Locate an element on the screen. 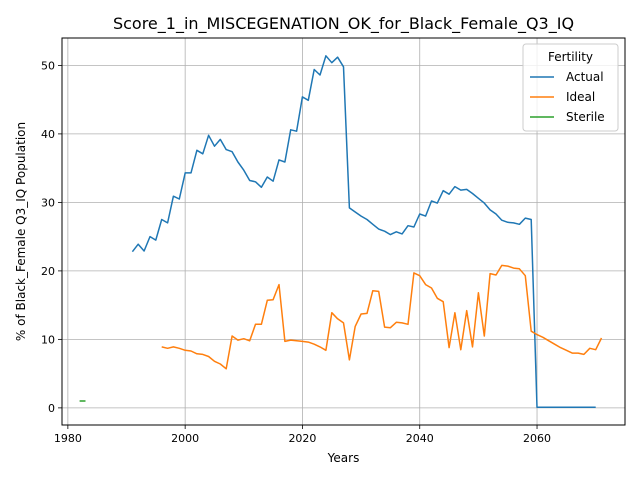 The image size is (640, 484). legend-entries: Actual Ideal Sterile is located at coordinates (567, 97).